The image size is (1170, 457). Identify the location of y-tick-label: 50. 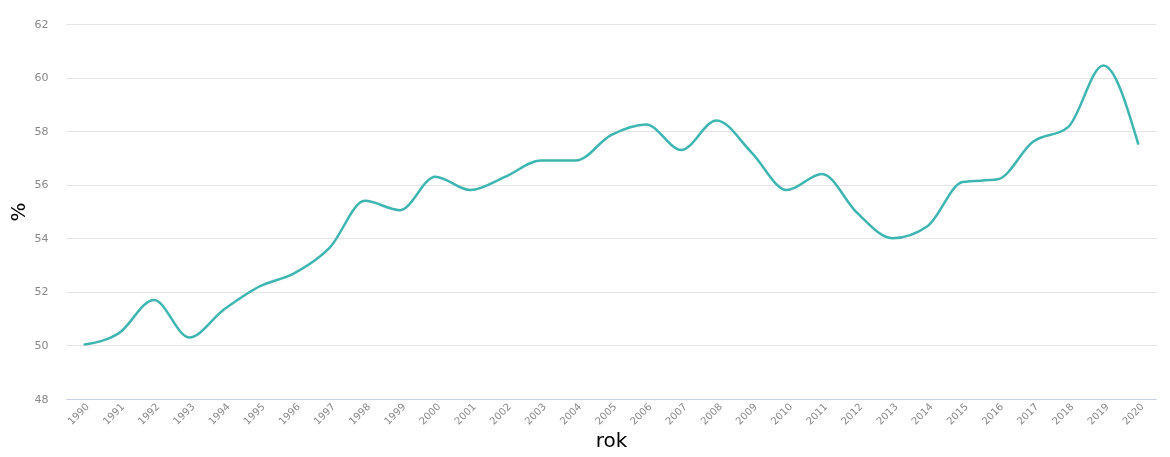
(41, 345).